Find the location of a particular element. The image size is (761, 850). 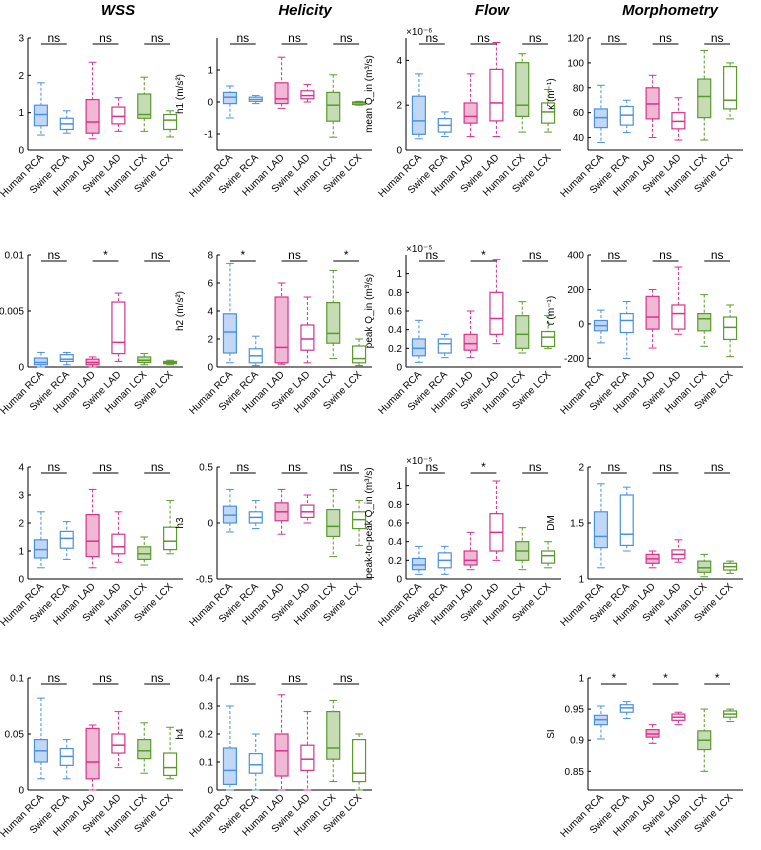

y-tick-label: 0.9 is located at coordinates (577, 741).